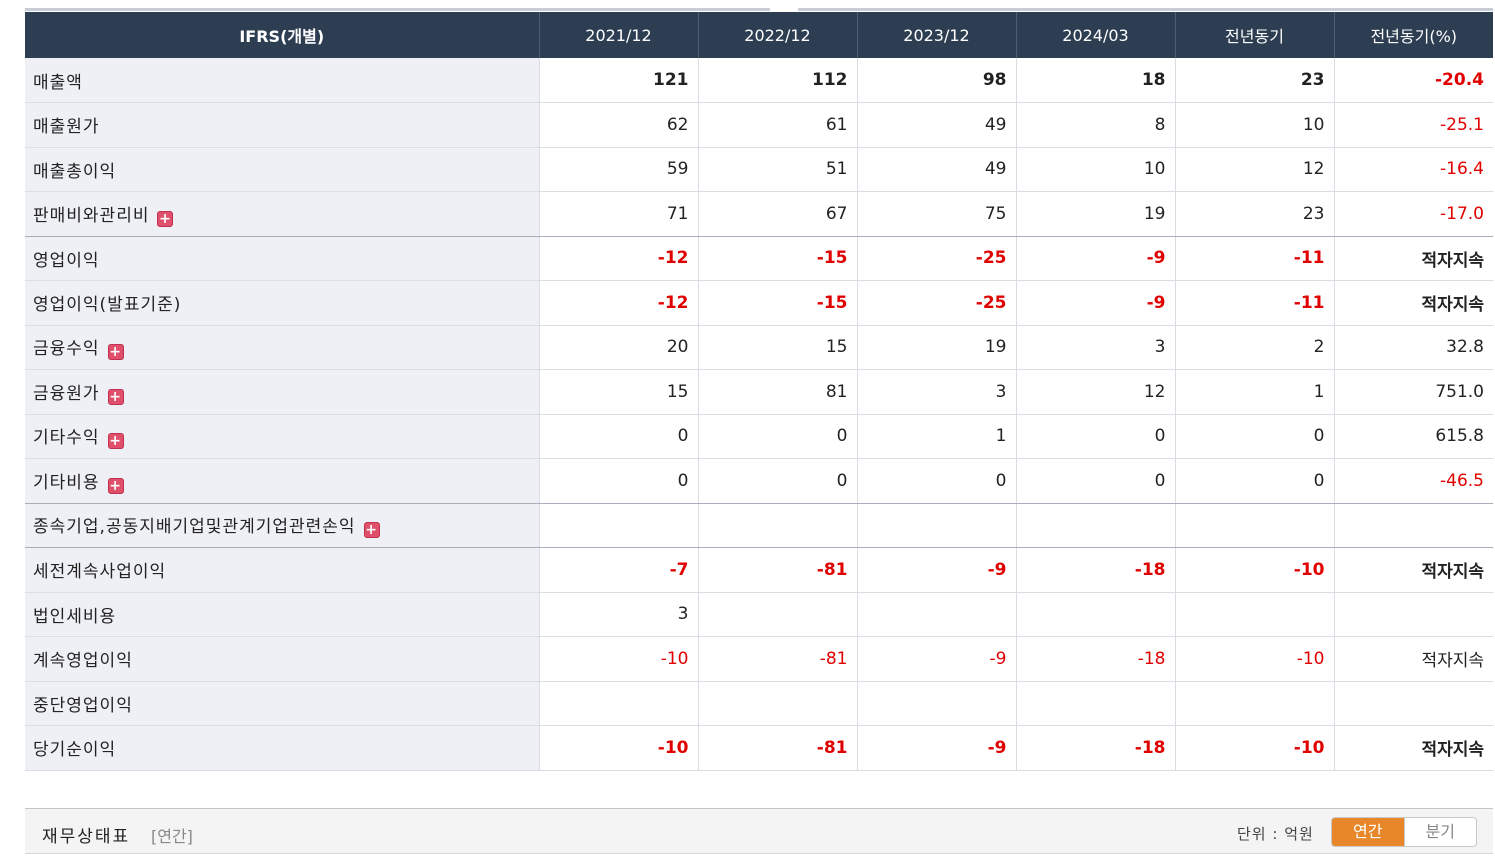 Image resolution: width=1495 pixels, height=865 pixels. Describe the element at coordinates (282, 347) in the screenshot. I see `row-label-cell: 금융수익 +` at that location.